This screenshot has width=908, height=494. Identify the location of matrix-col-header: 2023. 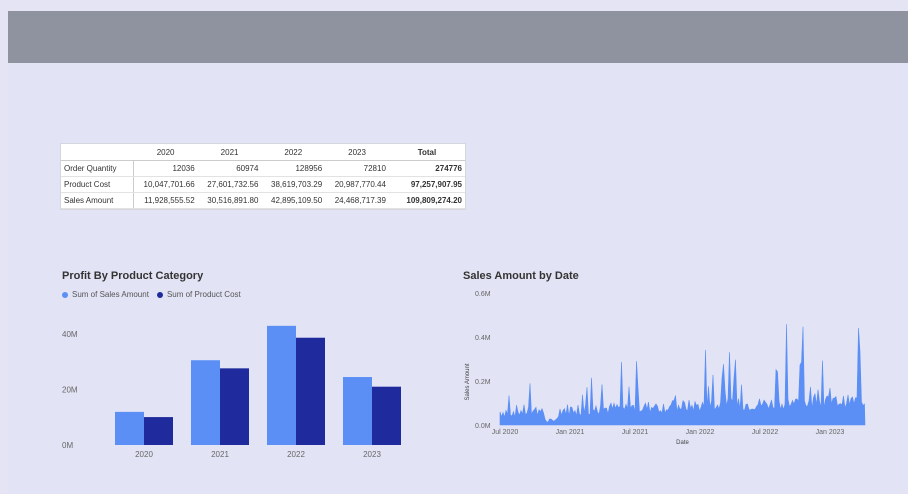
(357, 152).